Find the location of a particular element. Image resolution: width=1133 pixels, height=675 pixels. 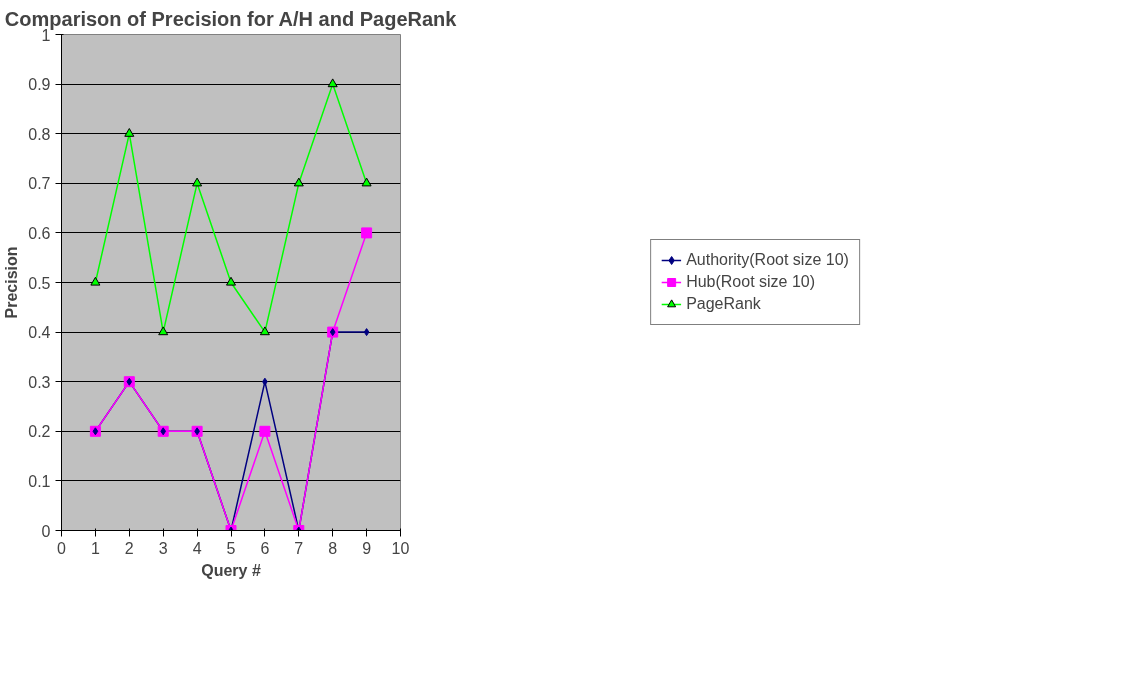

y-axis-title: Precision is located at coordinates (12, 282).